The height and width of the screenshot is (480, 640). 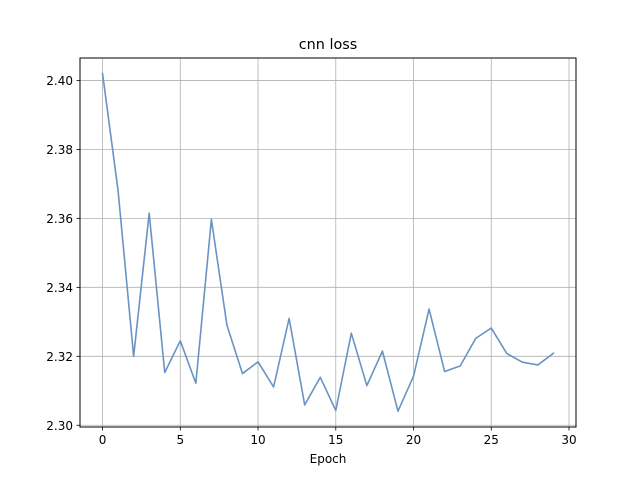 I want to click on x-tick-label: 30, so click(x=568, y=440).